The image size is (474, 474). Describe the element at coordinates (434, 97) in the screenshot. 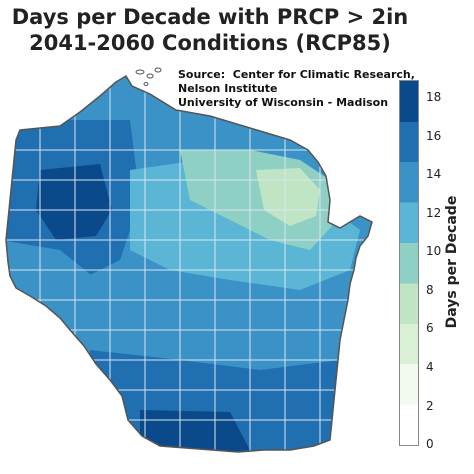

I see `colorbar-tick-18: 18` at that location.